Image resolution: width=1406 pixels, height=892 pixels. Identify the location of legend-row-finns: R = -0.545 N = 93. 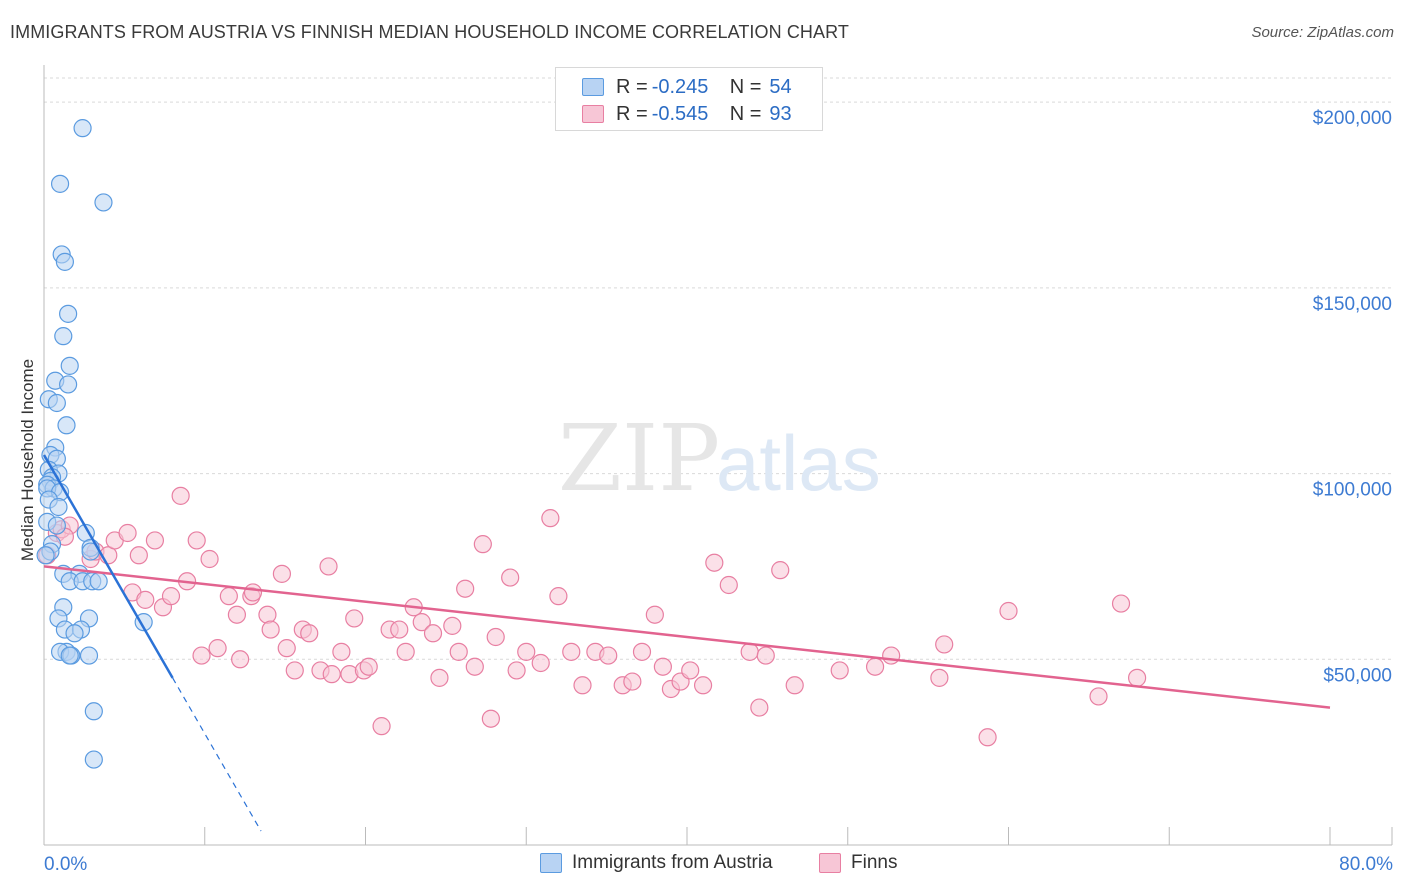
(674, 114).